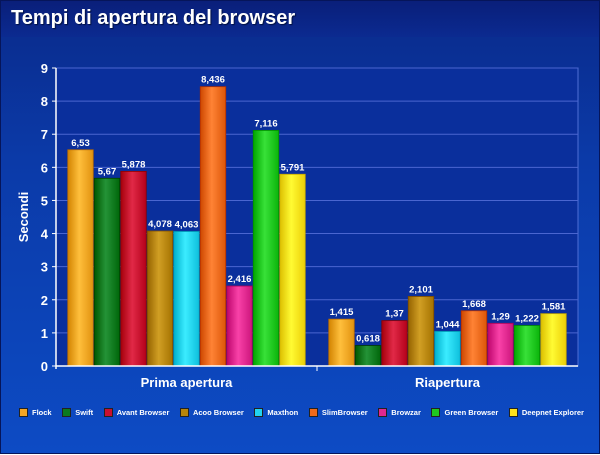 The width and height of the screenshot is (600, 455). I want to click on data-label: 1,044, so click(448, 324).